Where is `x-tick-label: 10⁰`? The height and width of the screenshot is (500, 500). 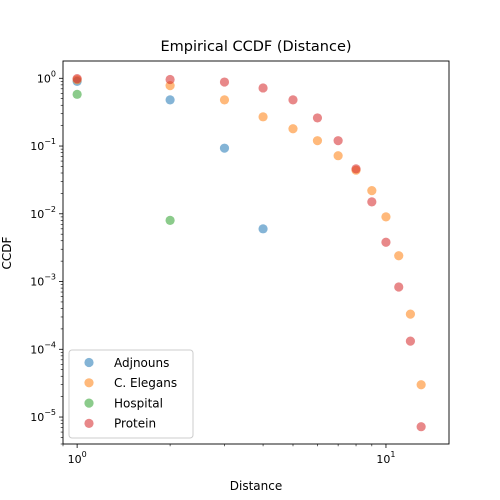 x-tick-label: 10⁰ is located at coordinates (77, 458).